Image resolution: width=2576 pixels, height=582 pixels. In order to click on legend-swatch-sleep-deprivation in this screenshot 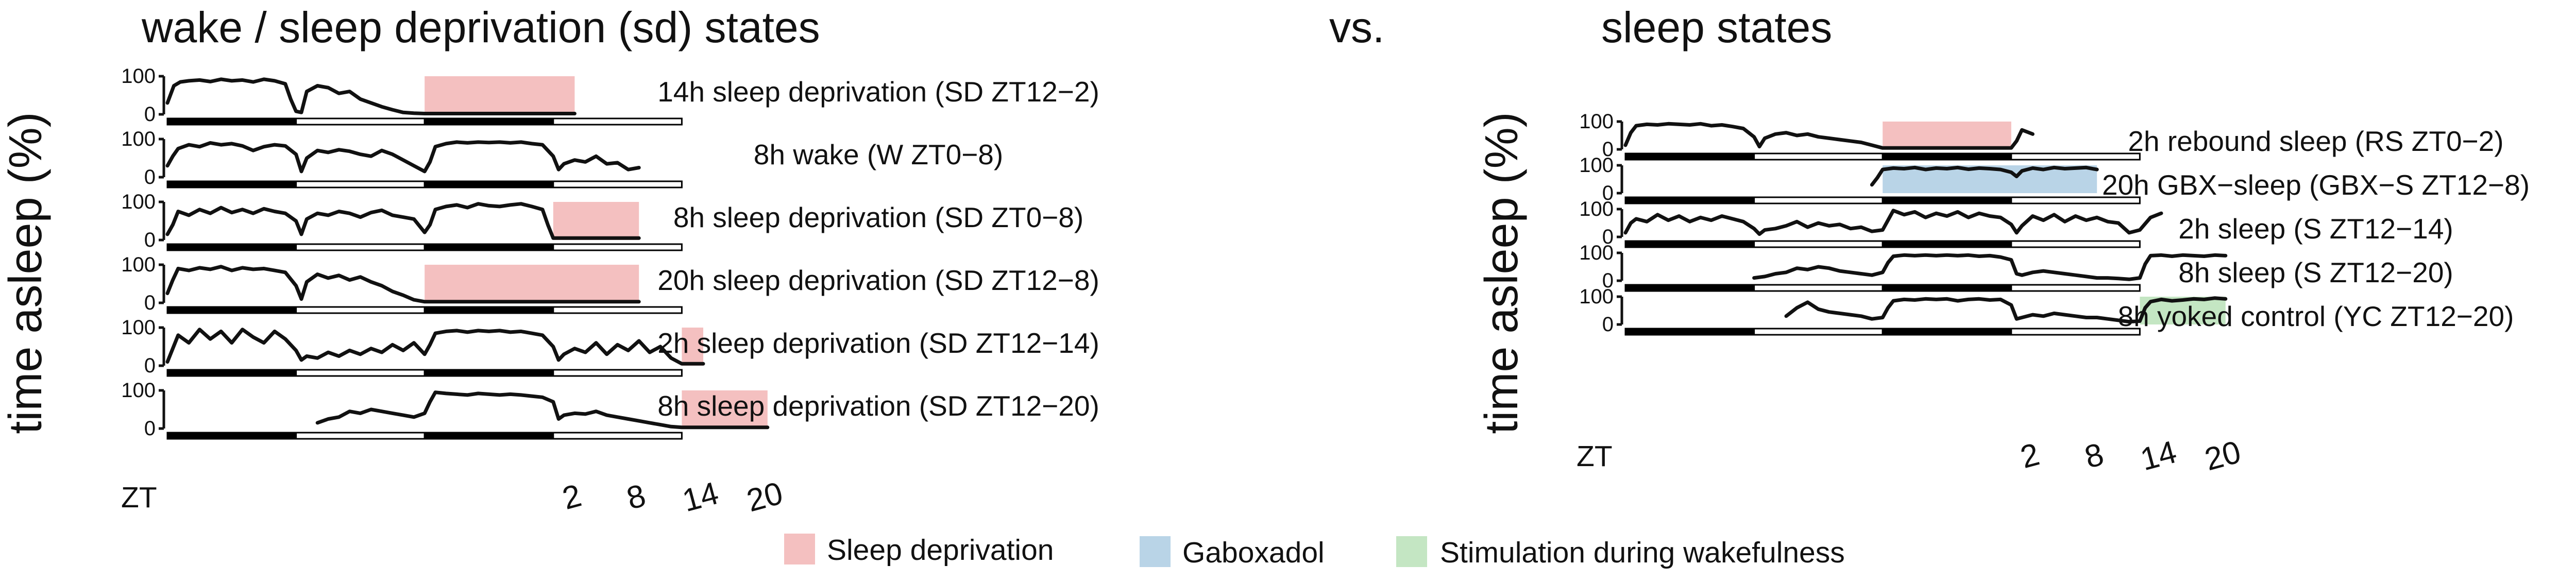, I will do `click(799, 549)`.